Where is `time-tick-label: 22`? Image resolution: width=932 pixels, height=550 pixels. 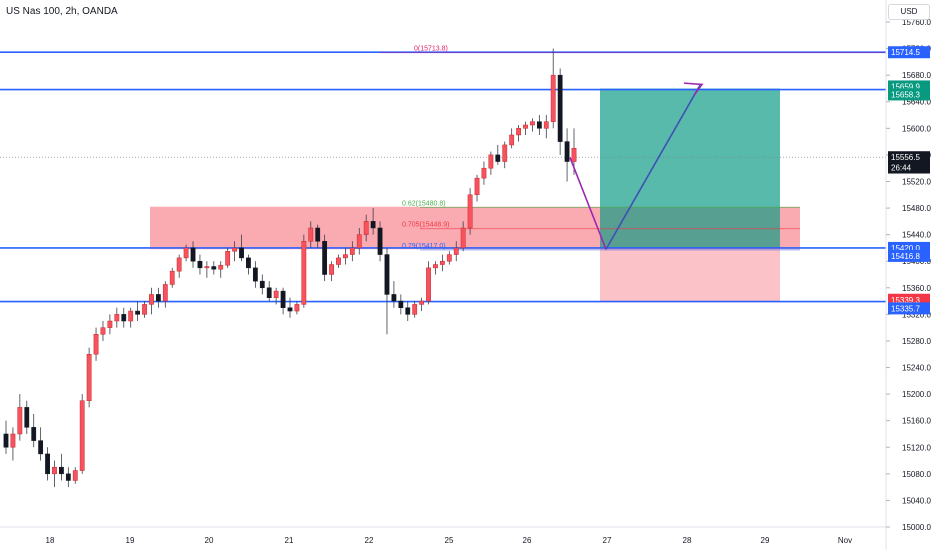 time-tick-label: 22 is located at coordinates (369, 540).